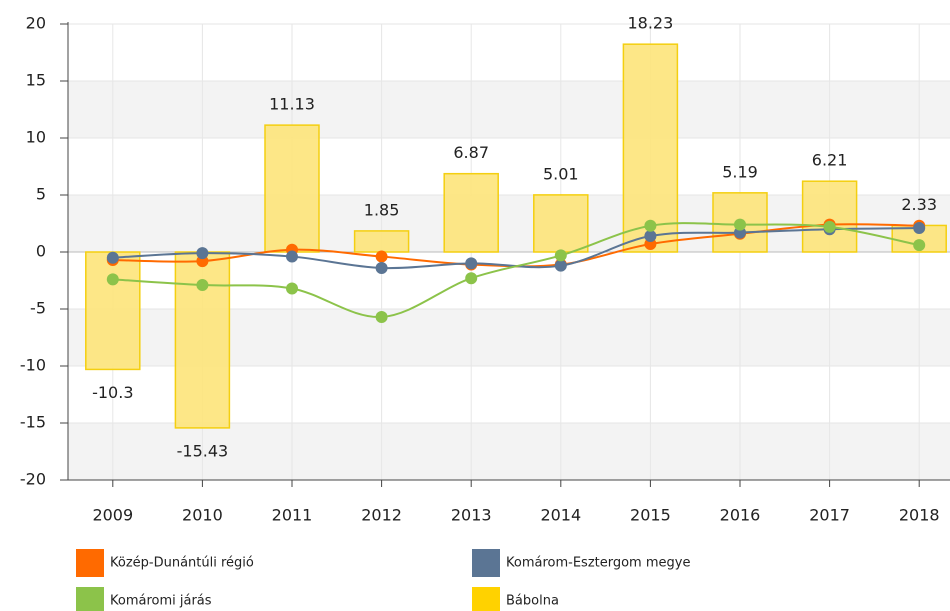 The image size is (950, 611). What do you see at coordinates (650, 515) in the screenshot?
I see `x-tick-label: 2015` at bounding box center [650, 515].